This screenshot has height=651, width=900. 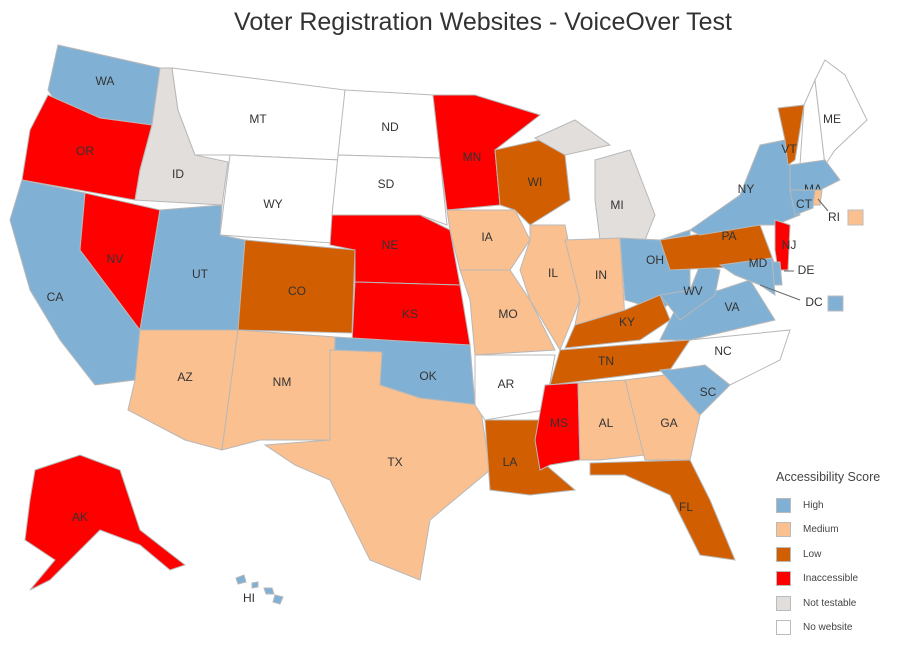 I want to click on state-ga: GA, so click(x=662, y=417).